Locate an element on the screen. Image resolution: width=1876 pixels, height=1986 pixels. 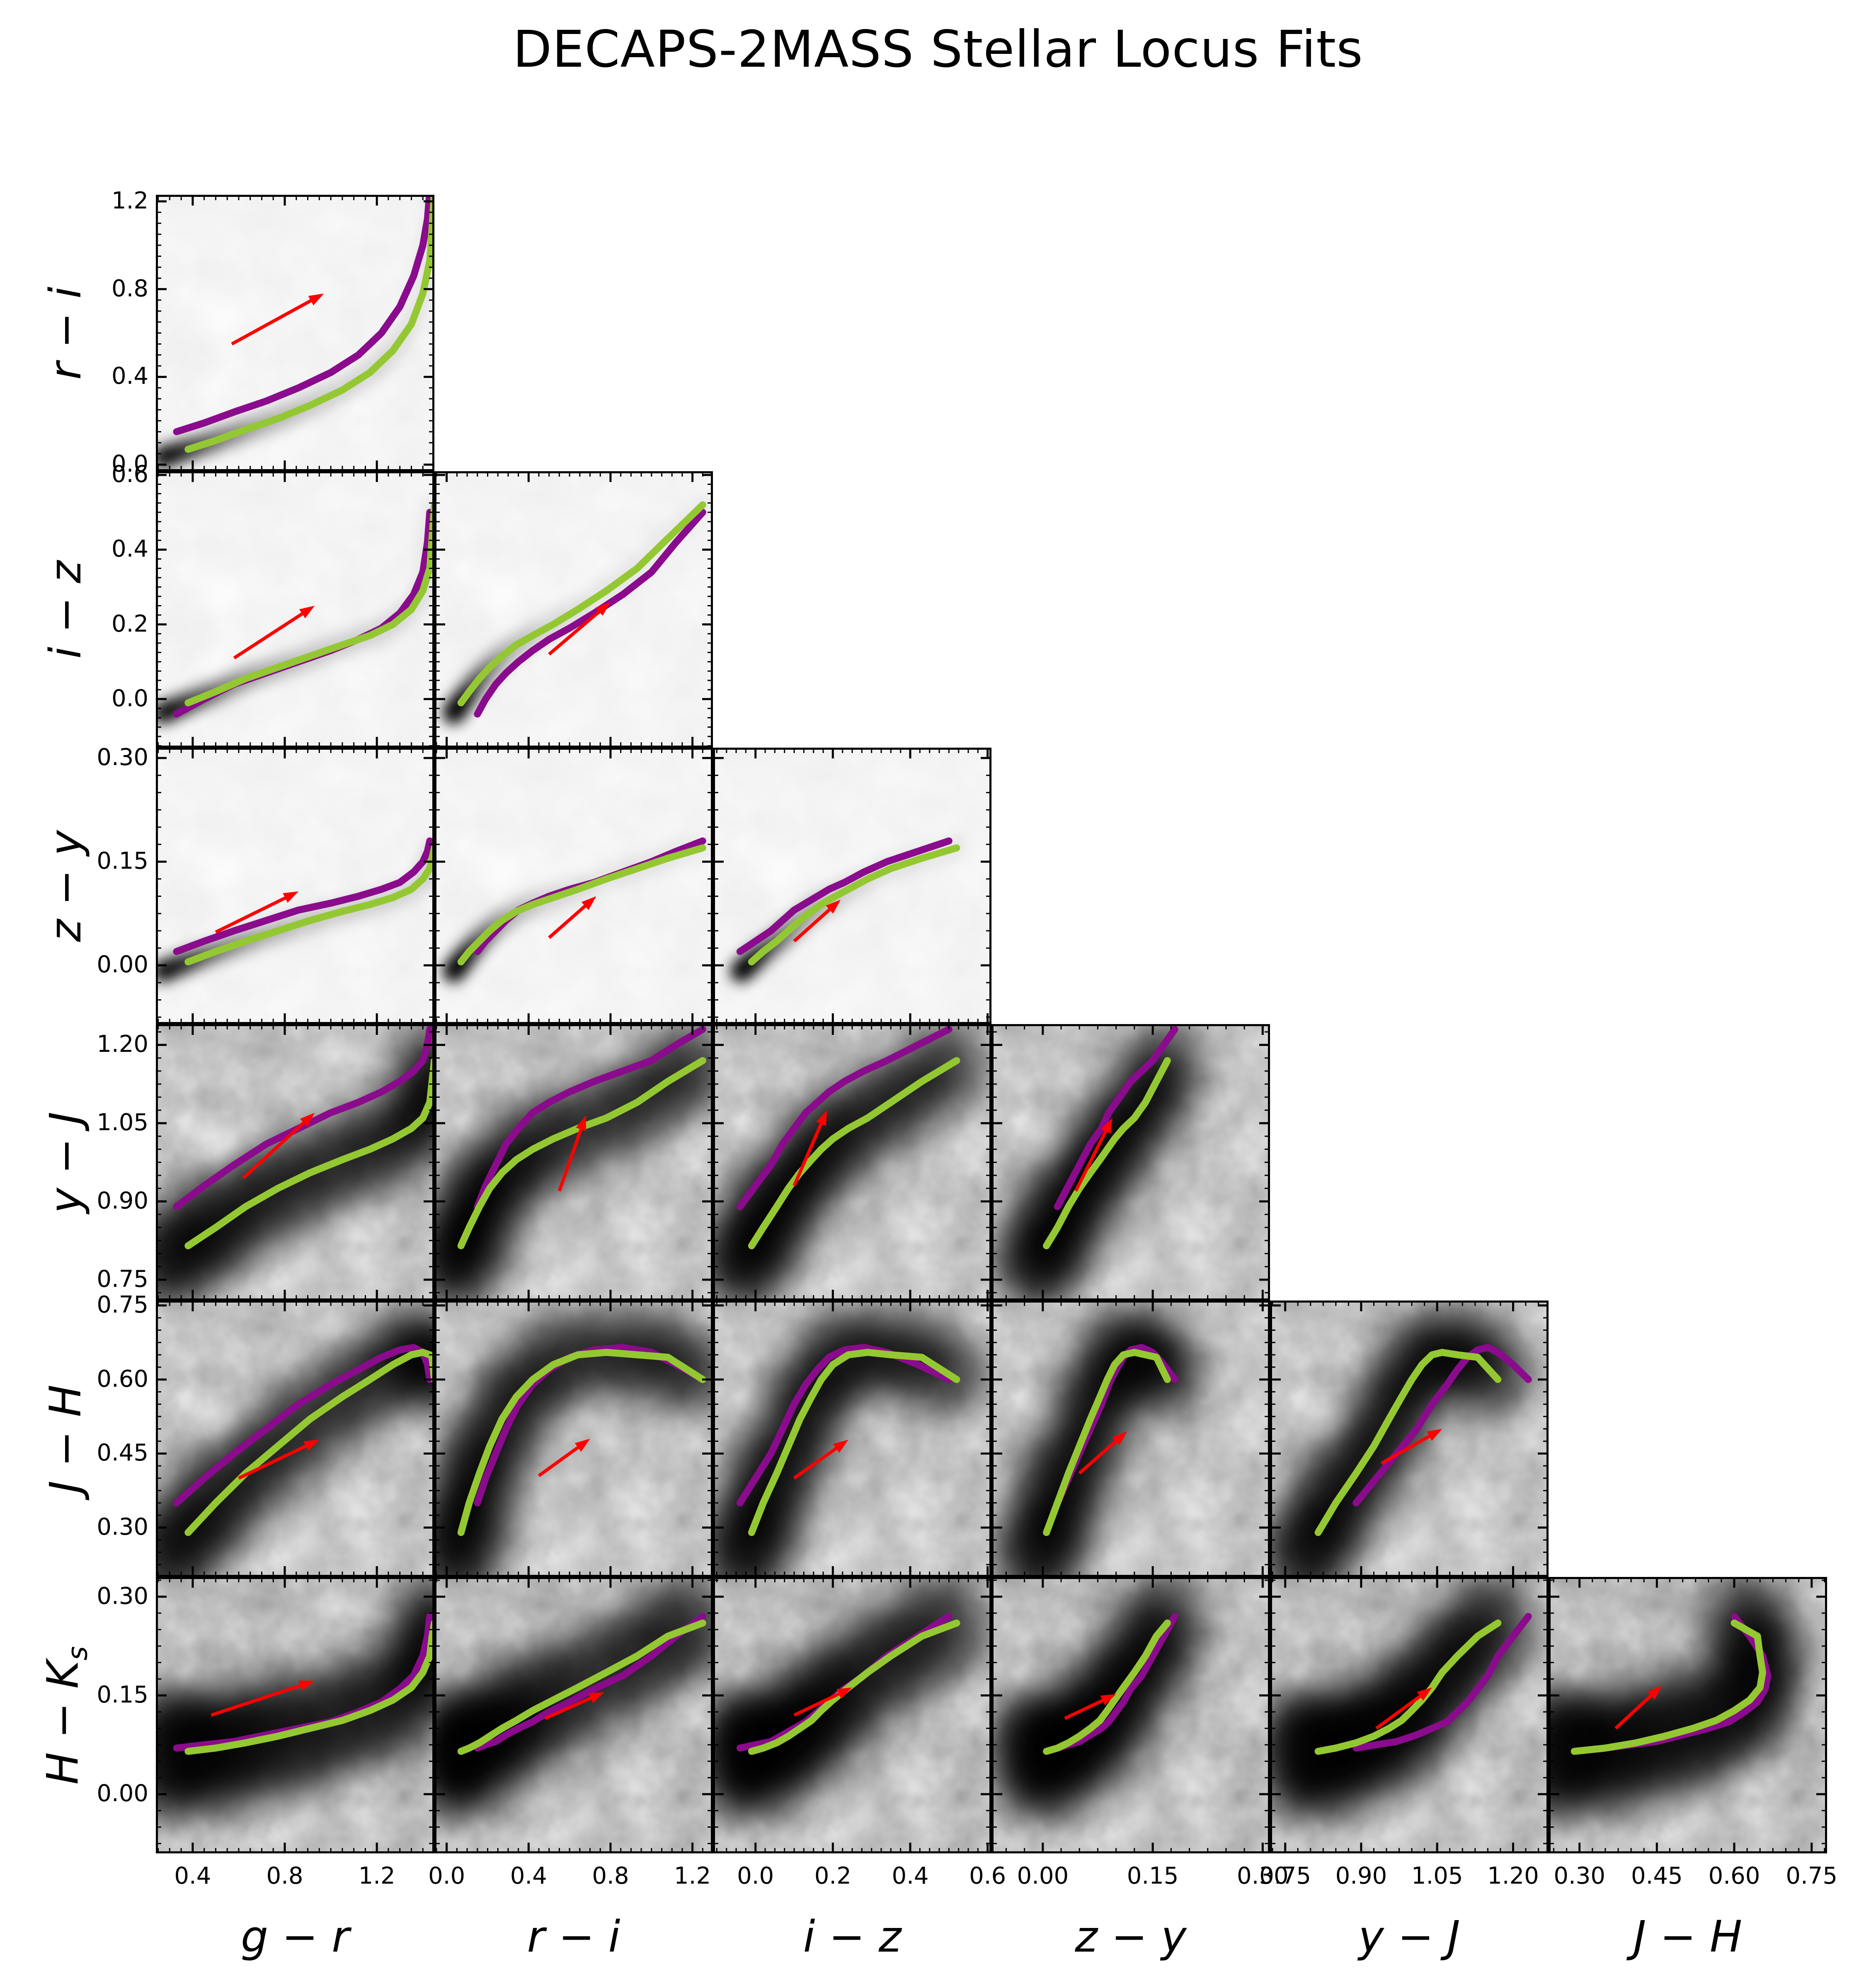
y-tick-label: 1.20 is located at coordinates (122, 1045).